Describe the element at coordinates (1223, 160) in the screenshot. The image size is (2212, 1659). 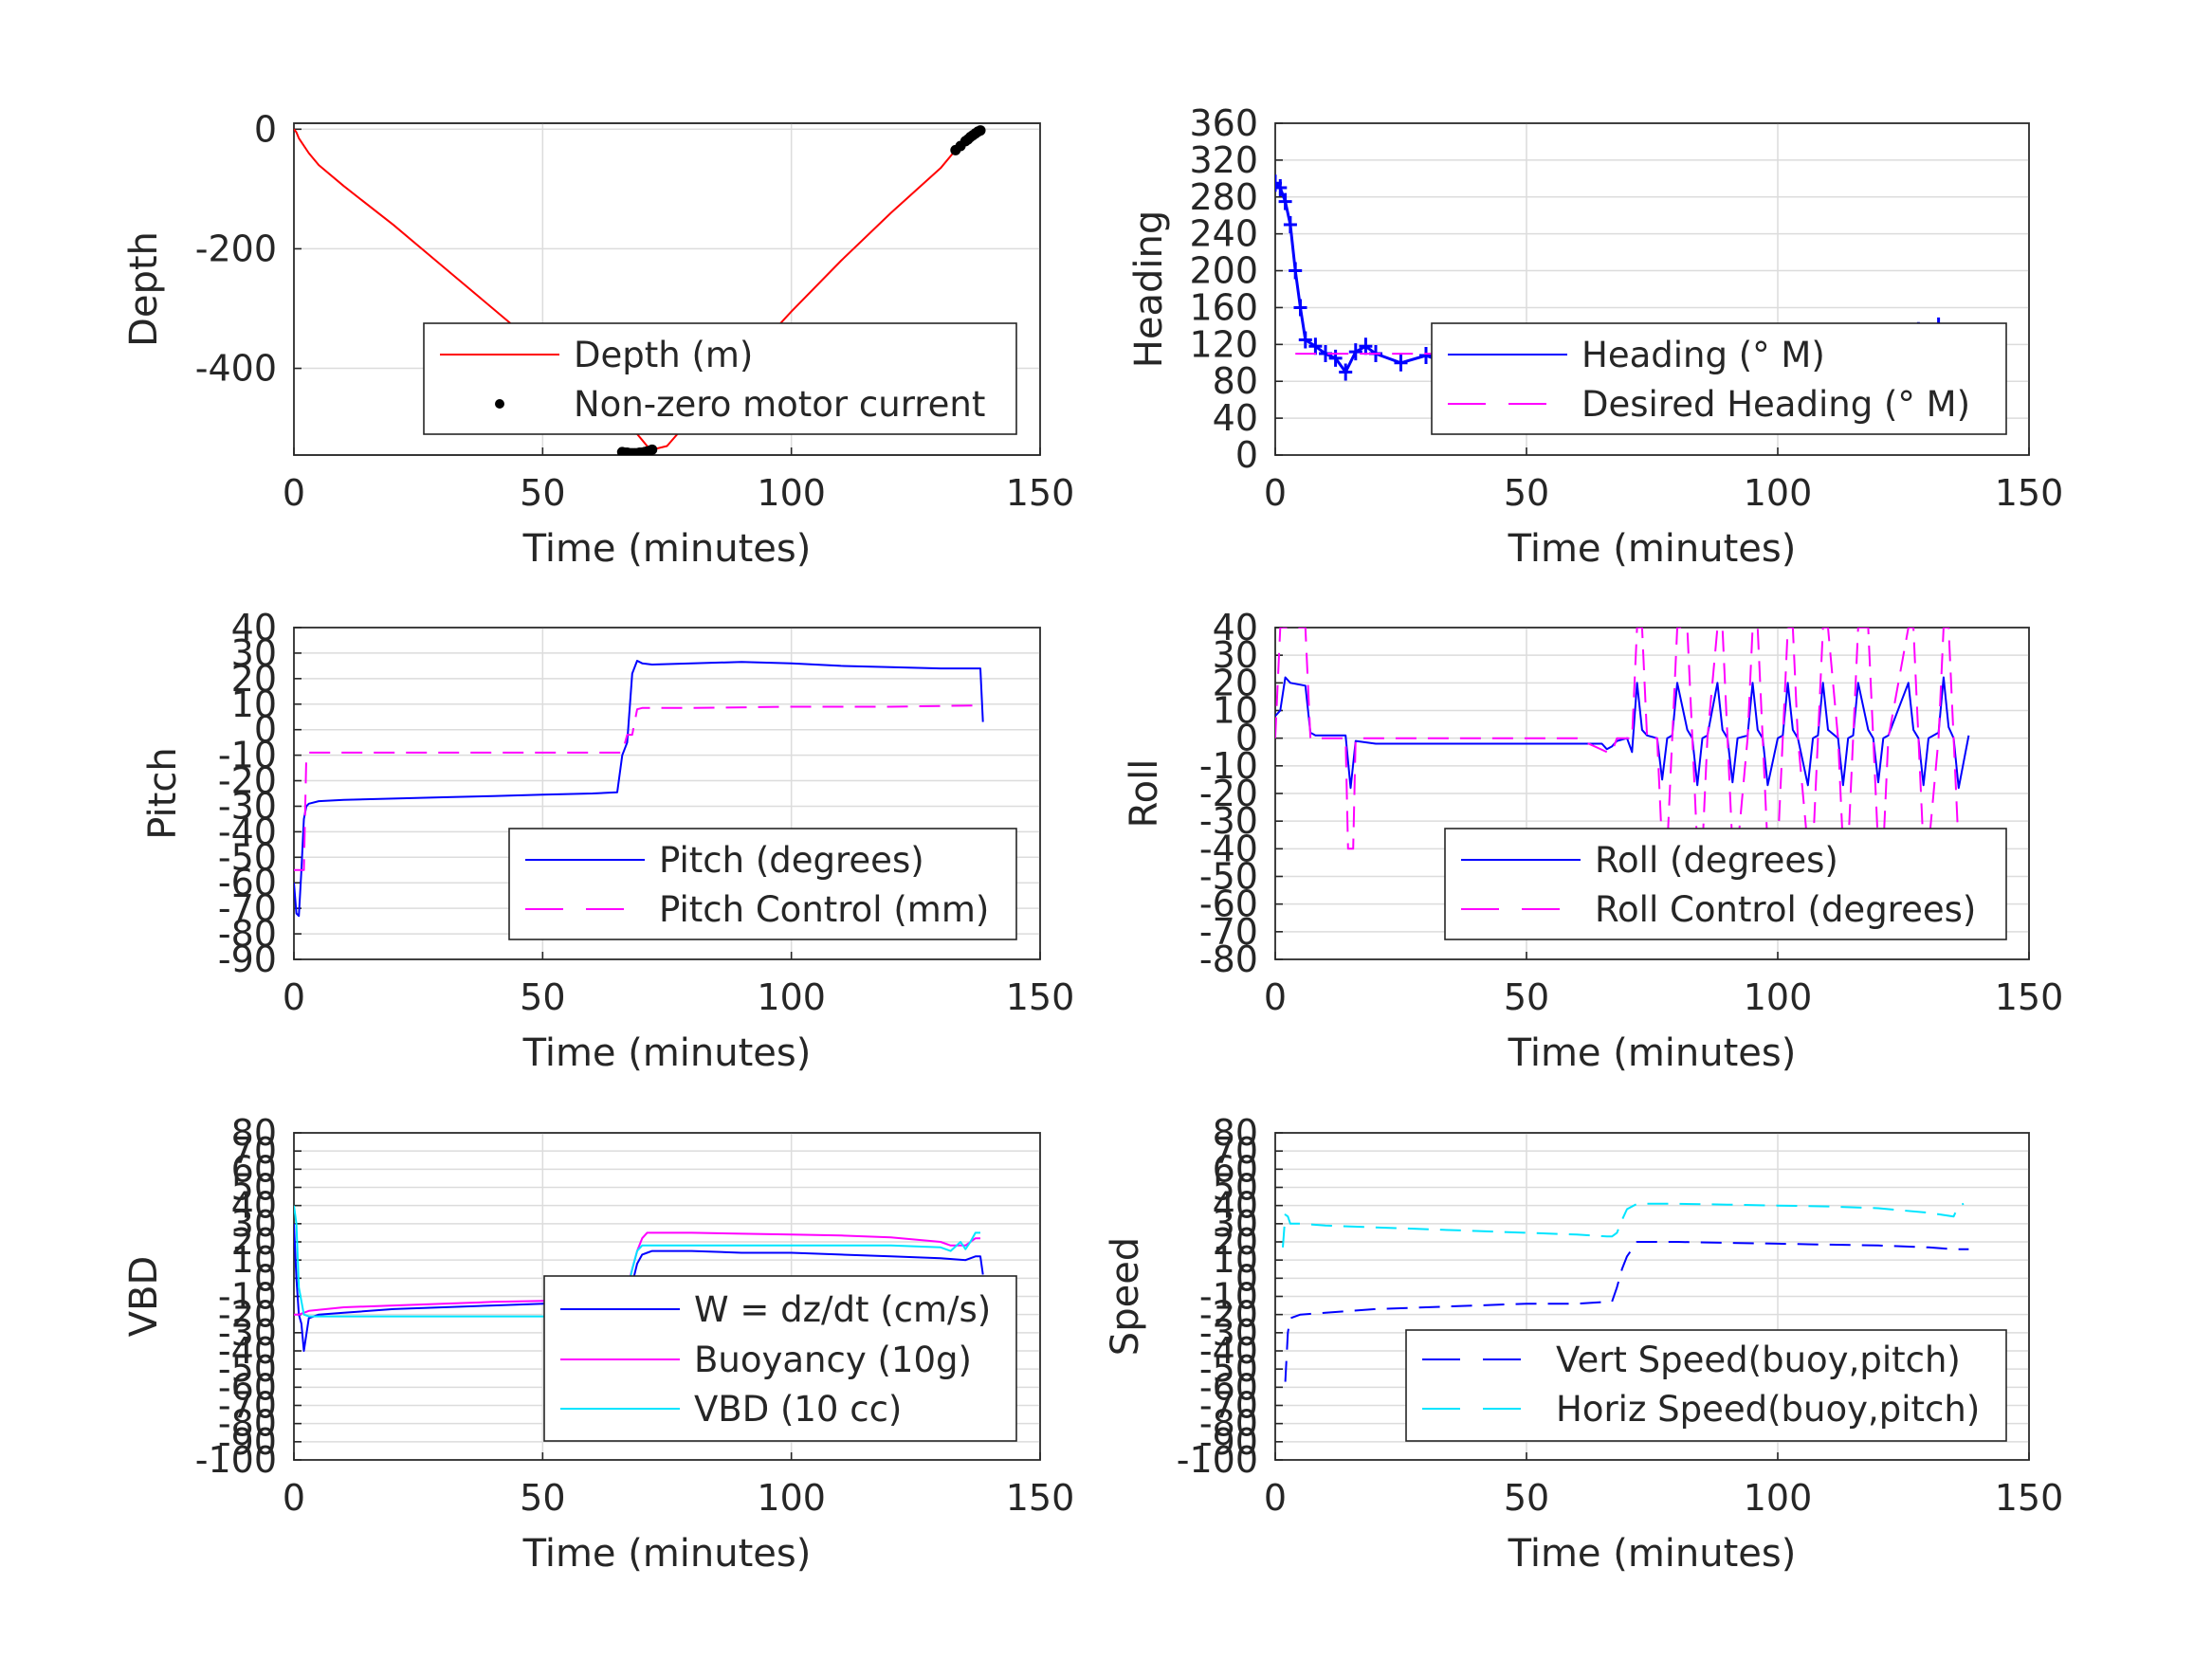
I see `heading-y-tick-label: 320` at that location.